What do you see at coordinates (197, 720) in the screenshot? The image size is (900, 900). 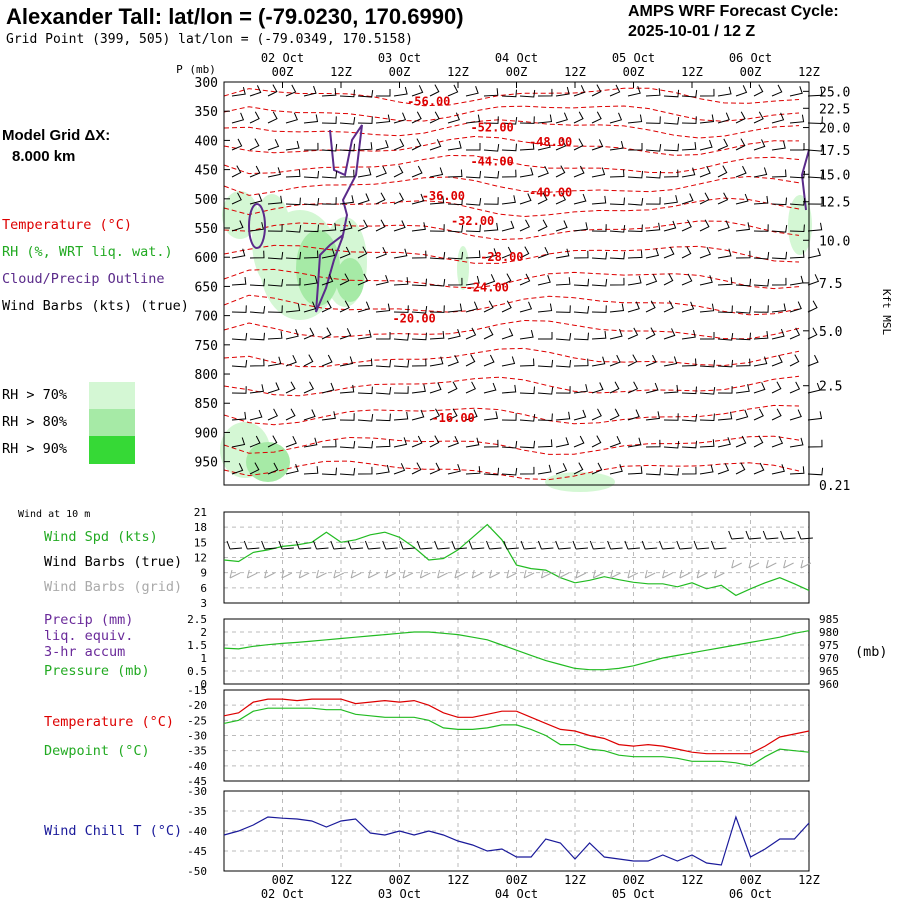 I see `temperature-panel-ytick: -25` at bounding box center [197, 720].